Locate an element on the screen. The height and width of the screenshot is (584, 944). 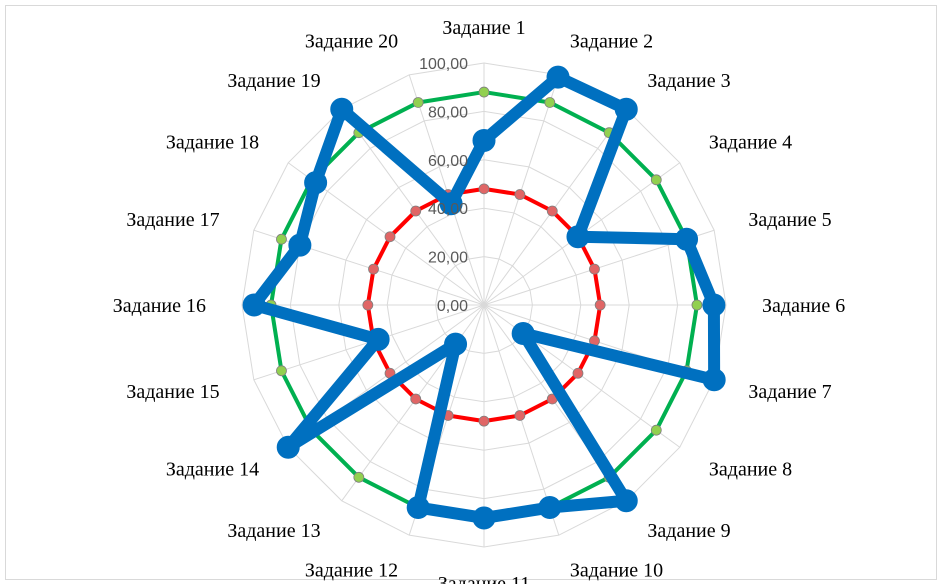
category-label: Задание 17 is located at coordinates (172, 220).